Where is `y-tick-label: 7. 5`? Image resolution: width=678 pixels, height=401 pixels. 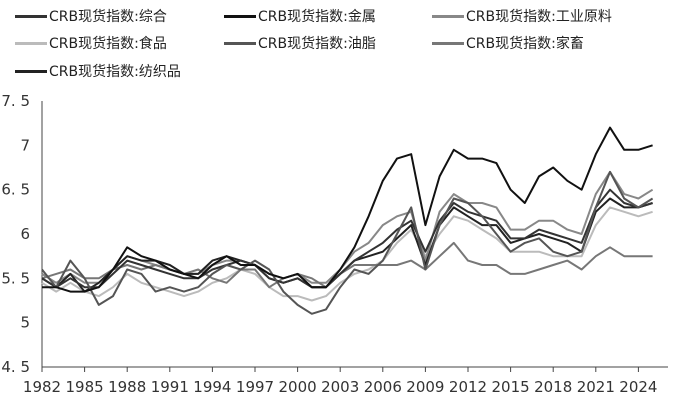
y-tick-label: 7. 5 is located at coordinates (15, 101).